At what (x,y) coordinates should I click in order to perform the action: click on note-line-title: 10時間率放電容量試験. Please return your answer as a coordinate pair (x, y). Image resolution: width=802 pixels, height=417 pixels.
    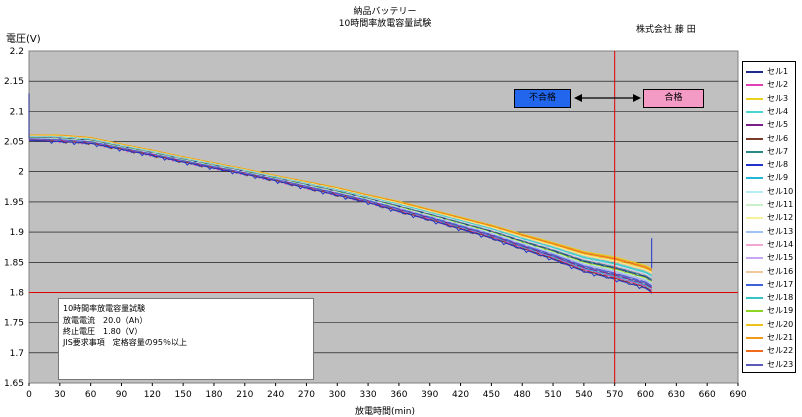
    Looking at the image, I should click on (104, 308).